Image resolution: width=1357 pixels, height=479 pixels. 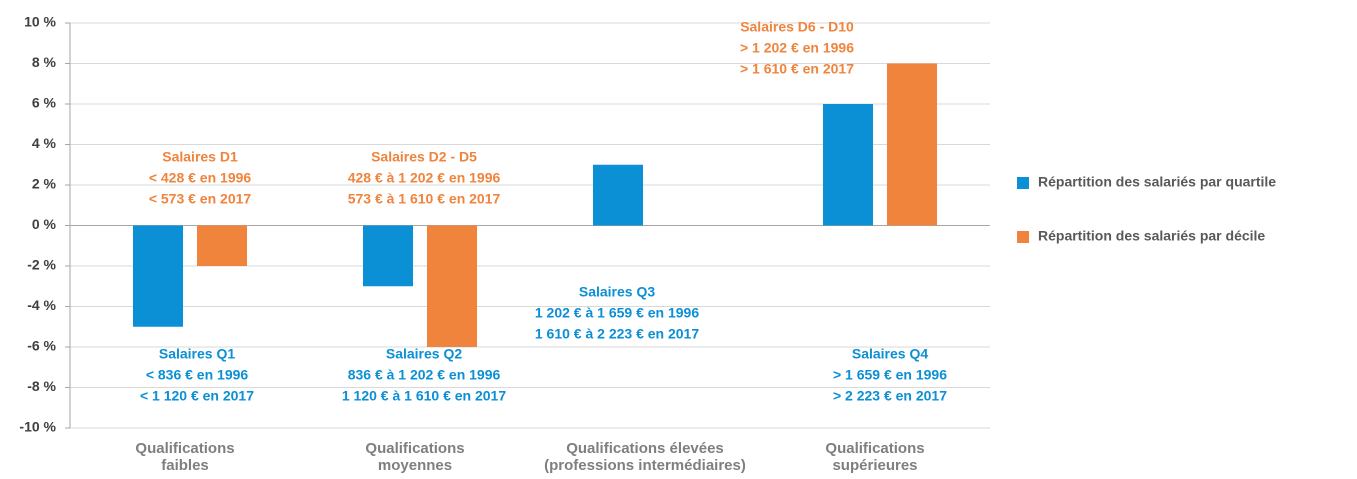 What do you see at coordinates (37, 427) in the screenshot?
I see `y-tick-label: -10 %` at bounding box center [37, 427].